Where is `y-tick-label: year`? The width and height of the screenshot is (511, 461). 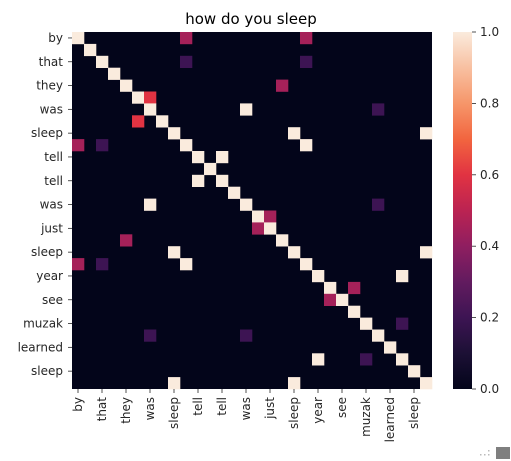 y-tick-label: year is located at coordinates (49, 276).